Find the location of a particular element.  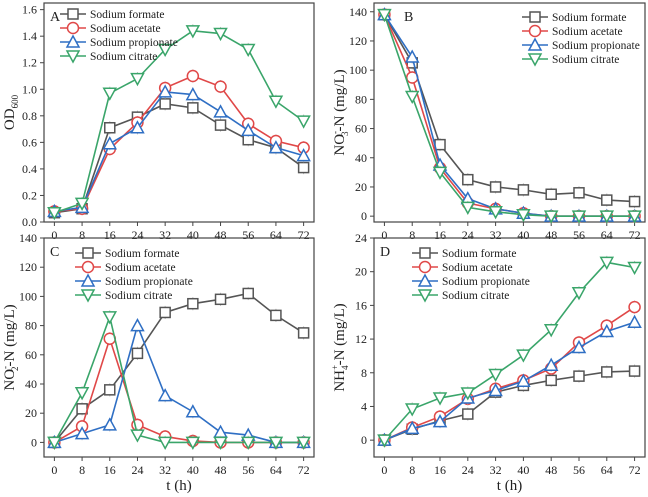

panel-letter: B is located at coordinates (408, 17).